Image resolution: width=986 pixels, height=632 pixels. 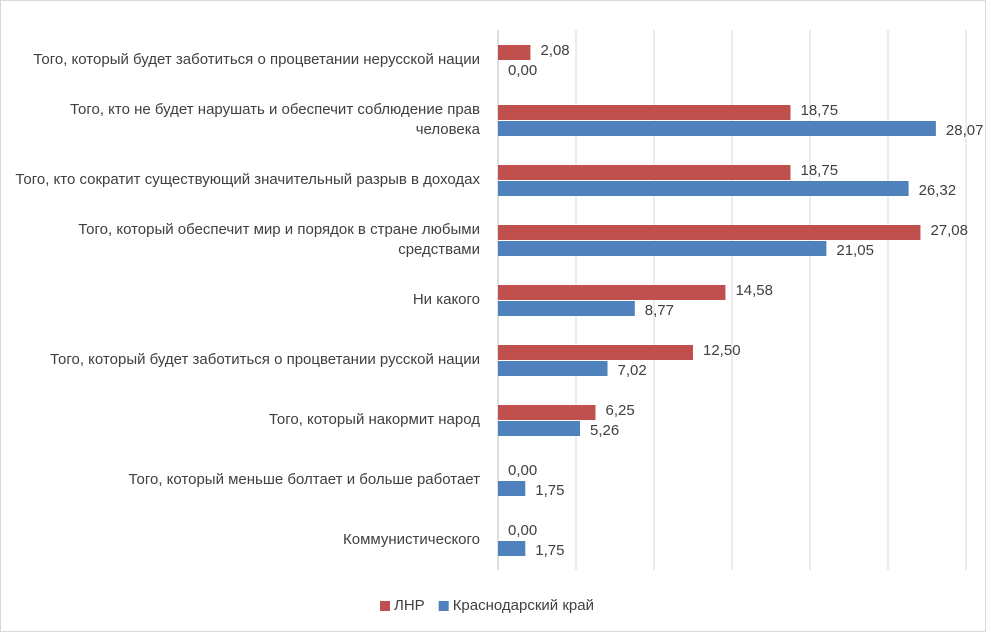 I want to click on data-label: 21,05, so click(x=855, y=250).